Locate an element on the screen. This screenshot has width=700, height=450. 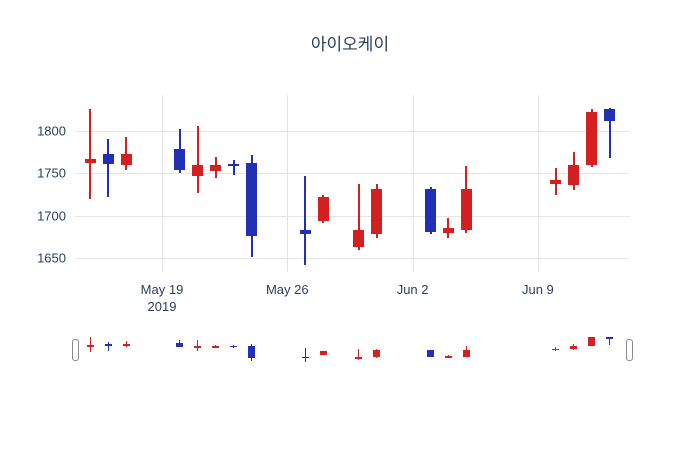
x-tick-label: Jun 9 is located at coordinates (537, 289).